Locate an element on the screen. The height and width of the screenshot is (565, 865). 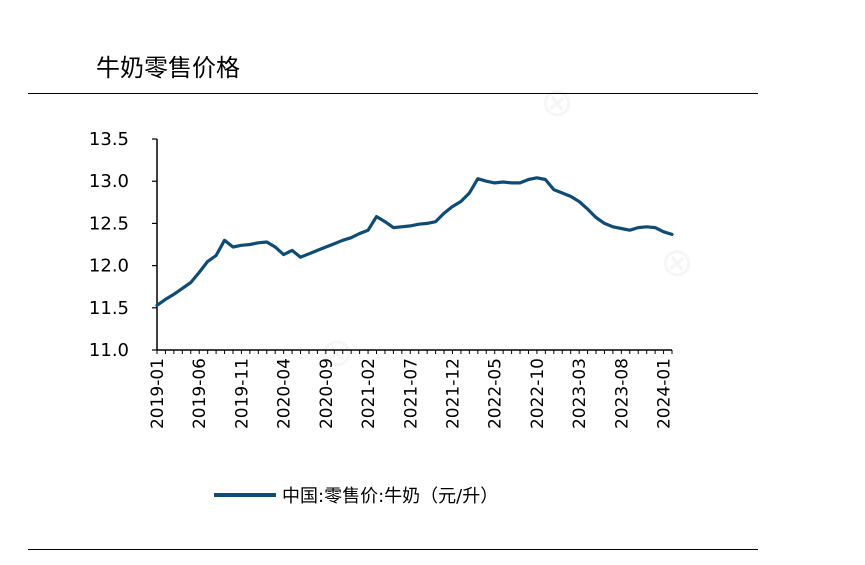
chart-title: 牛奶零售价格 is located at coordinates (168, 68).